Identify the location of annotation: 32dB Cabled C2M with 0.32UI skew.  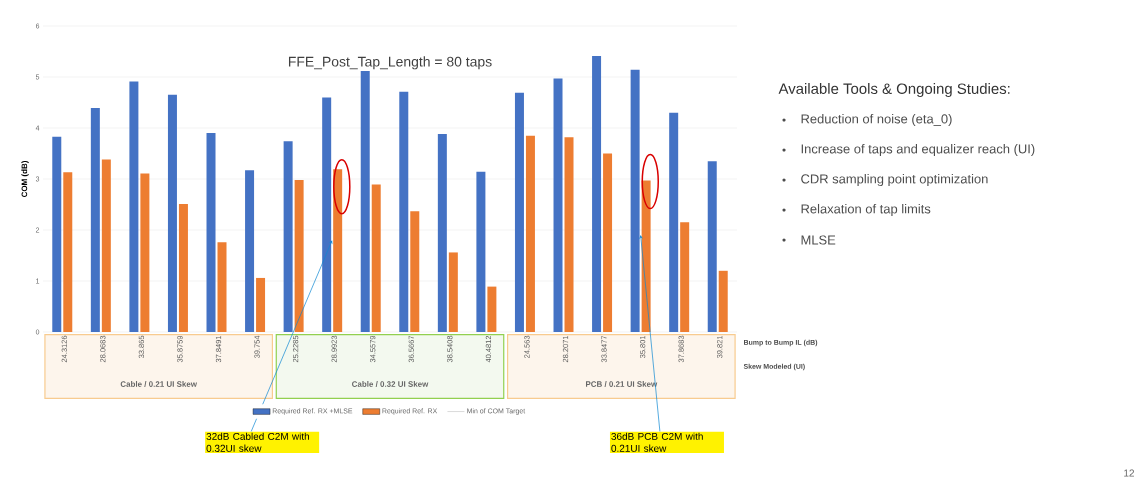
(258, 442).